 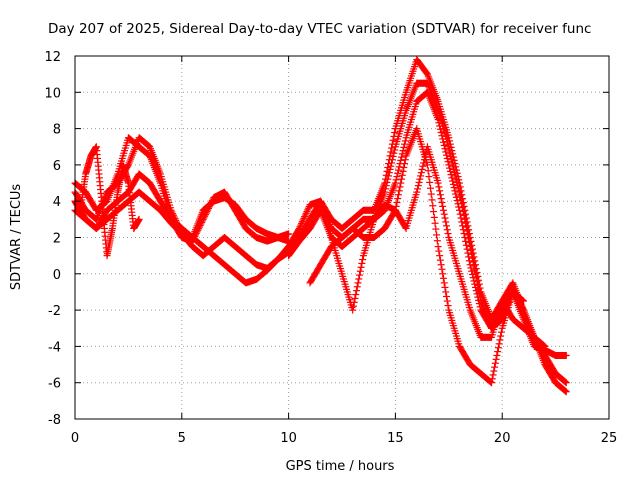 I want to click on y-tick-label: 0, so click(x=57, y=275).